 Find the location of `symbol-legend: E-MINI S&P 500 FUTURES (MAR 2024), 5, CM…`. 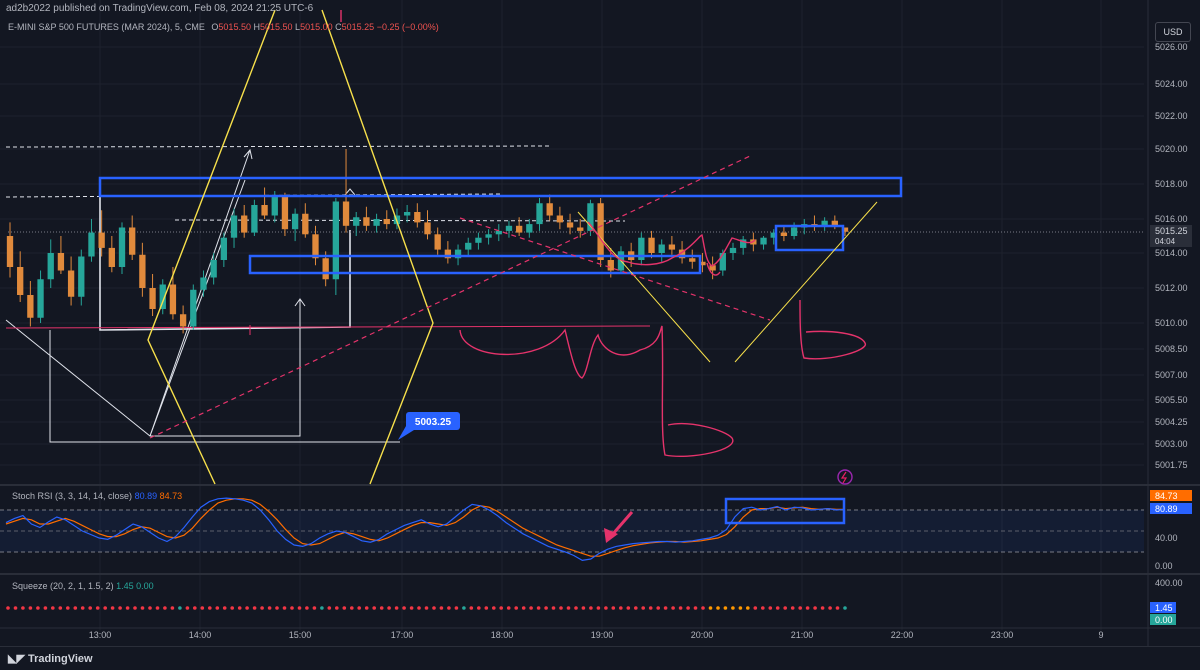

symbol-legend: E-MINI S&P 500 FUTURES (MAR 2024), 5, CM… is located at coordinates (223, 27).